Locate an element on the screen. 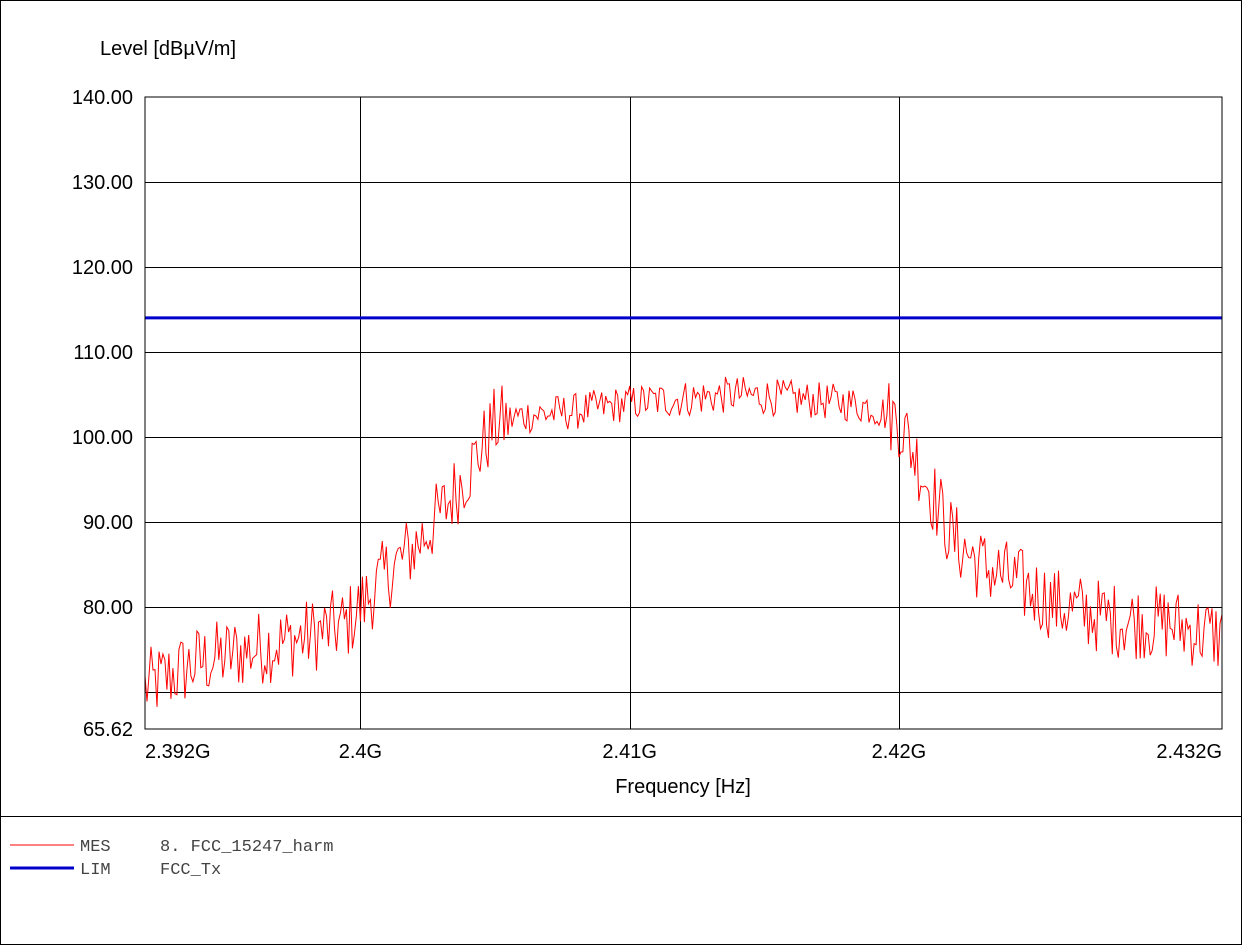 The image size is (1242, 945). legend-item-mes: MES 8. FCC_15247_harm is located at coordinates (171, 847).